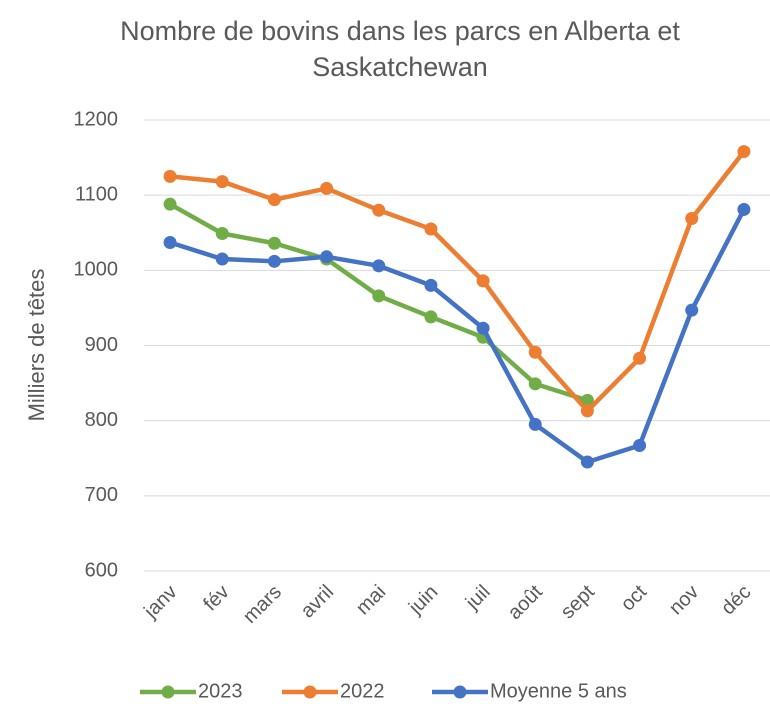 Image resolution: width=770 pixels, height=713 pixels. What do you see at coordinates (220, 691) in the screenshot?
I see `legend-label: 2023` at bounding box center [220, 691].